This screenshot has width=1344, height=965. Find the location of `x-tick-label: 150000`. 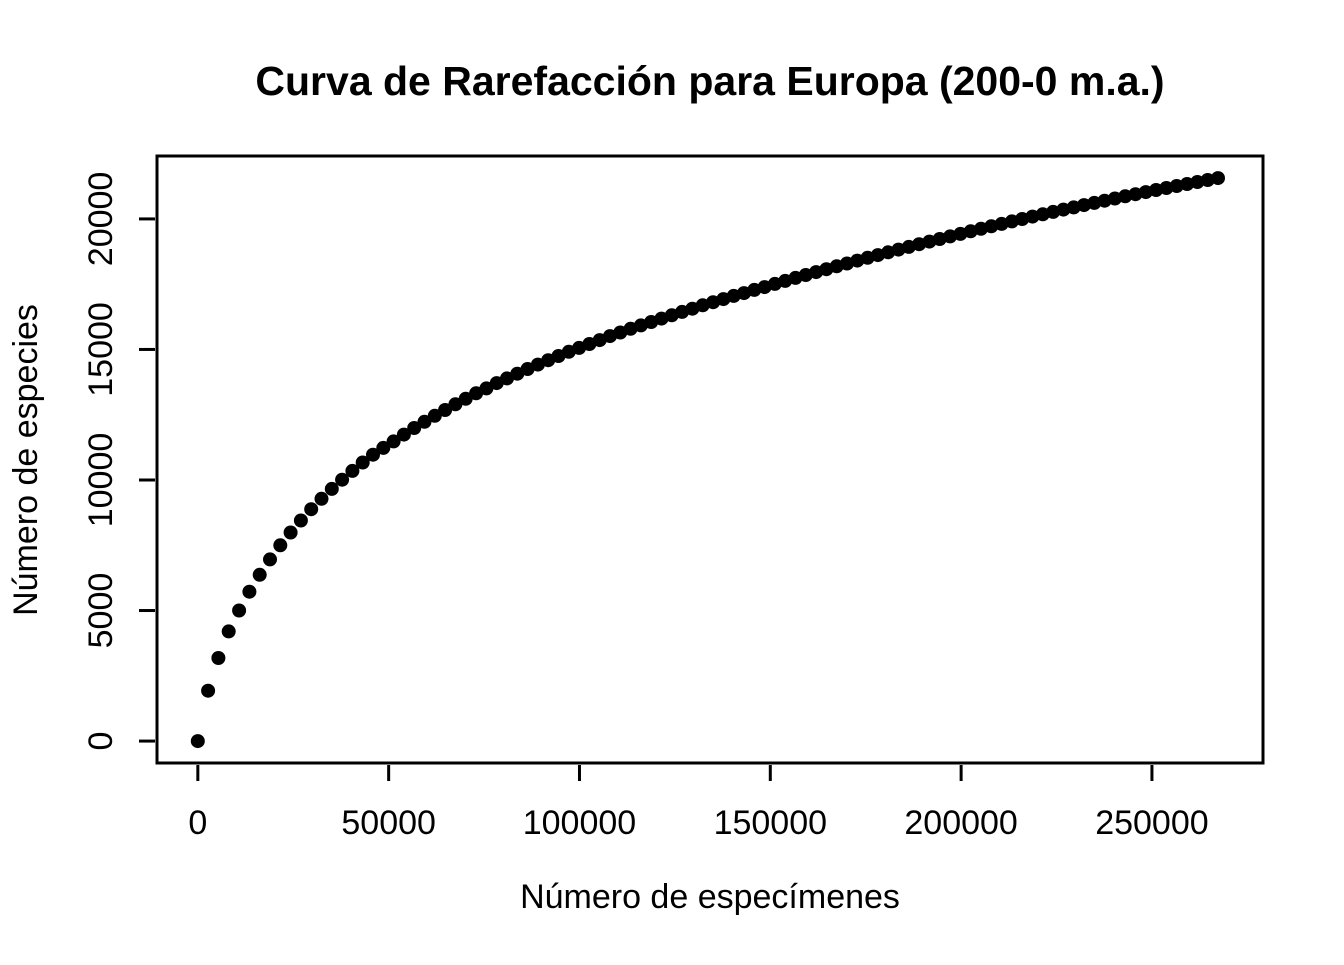

x-tick-label: 150000 is located at coordinates (770, 823).